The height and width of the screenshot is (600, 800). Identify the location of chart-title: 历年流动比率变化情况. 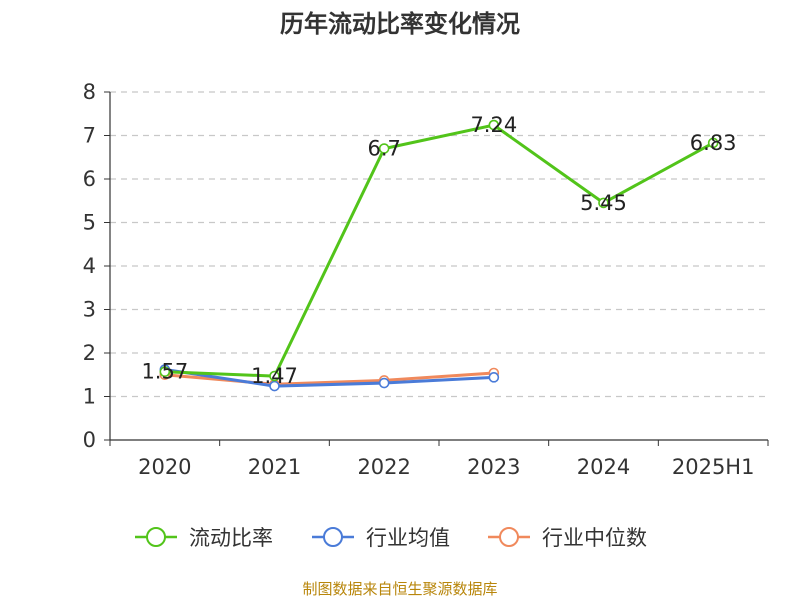
(400, 24).